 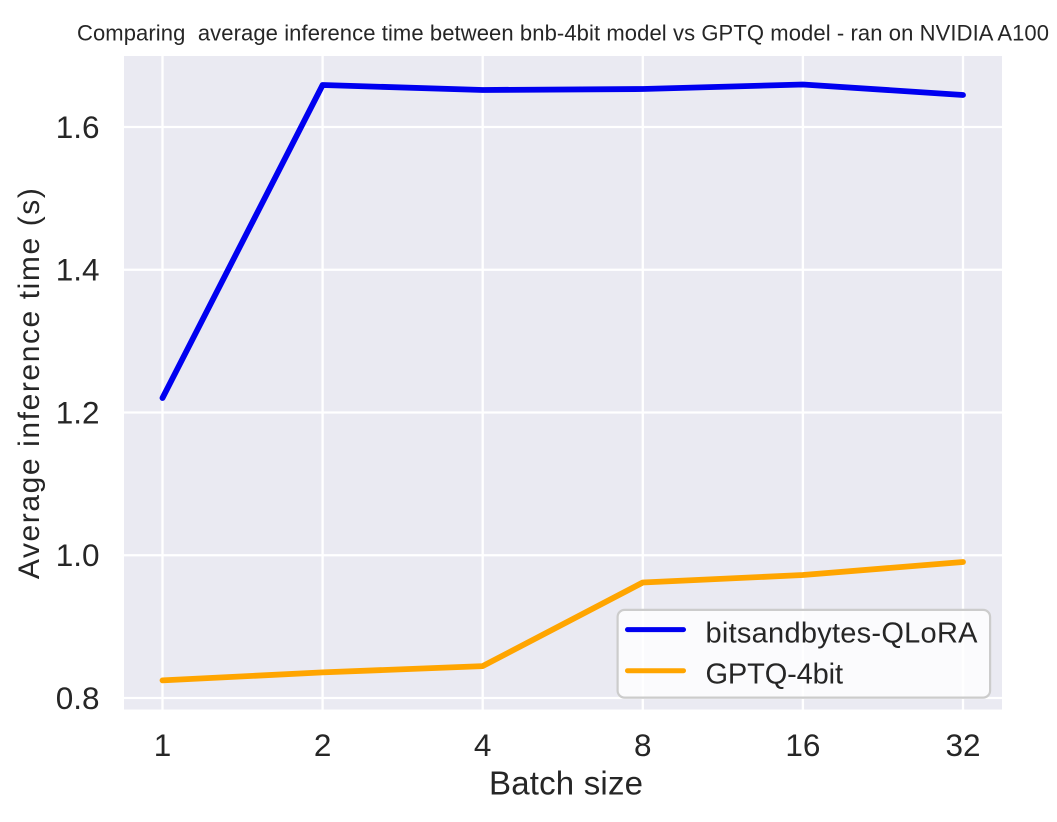 I want to click on svg-text: 16, so click(x=802, y=745).